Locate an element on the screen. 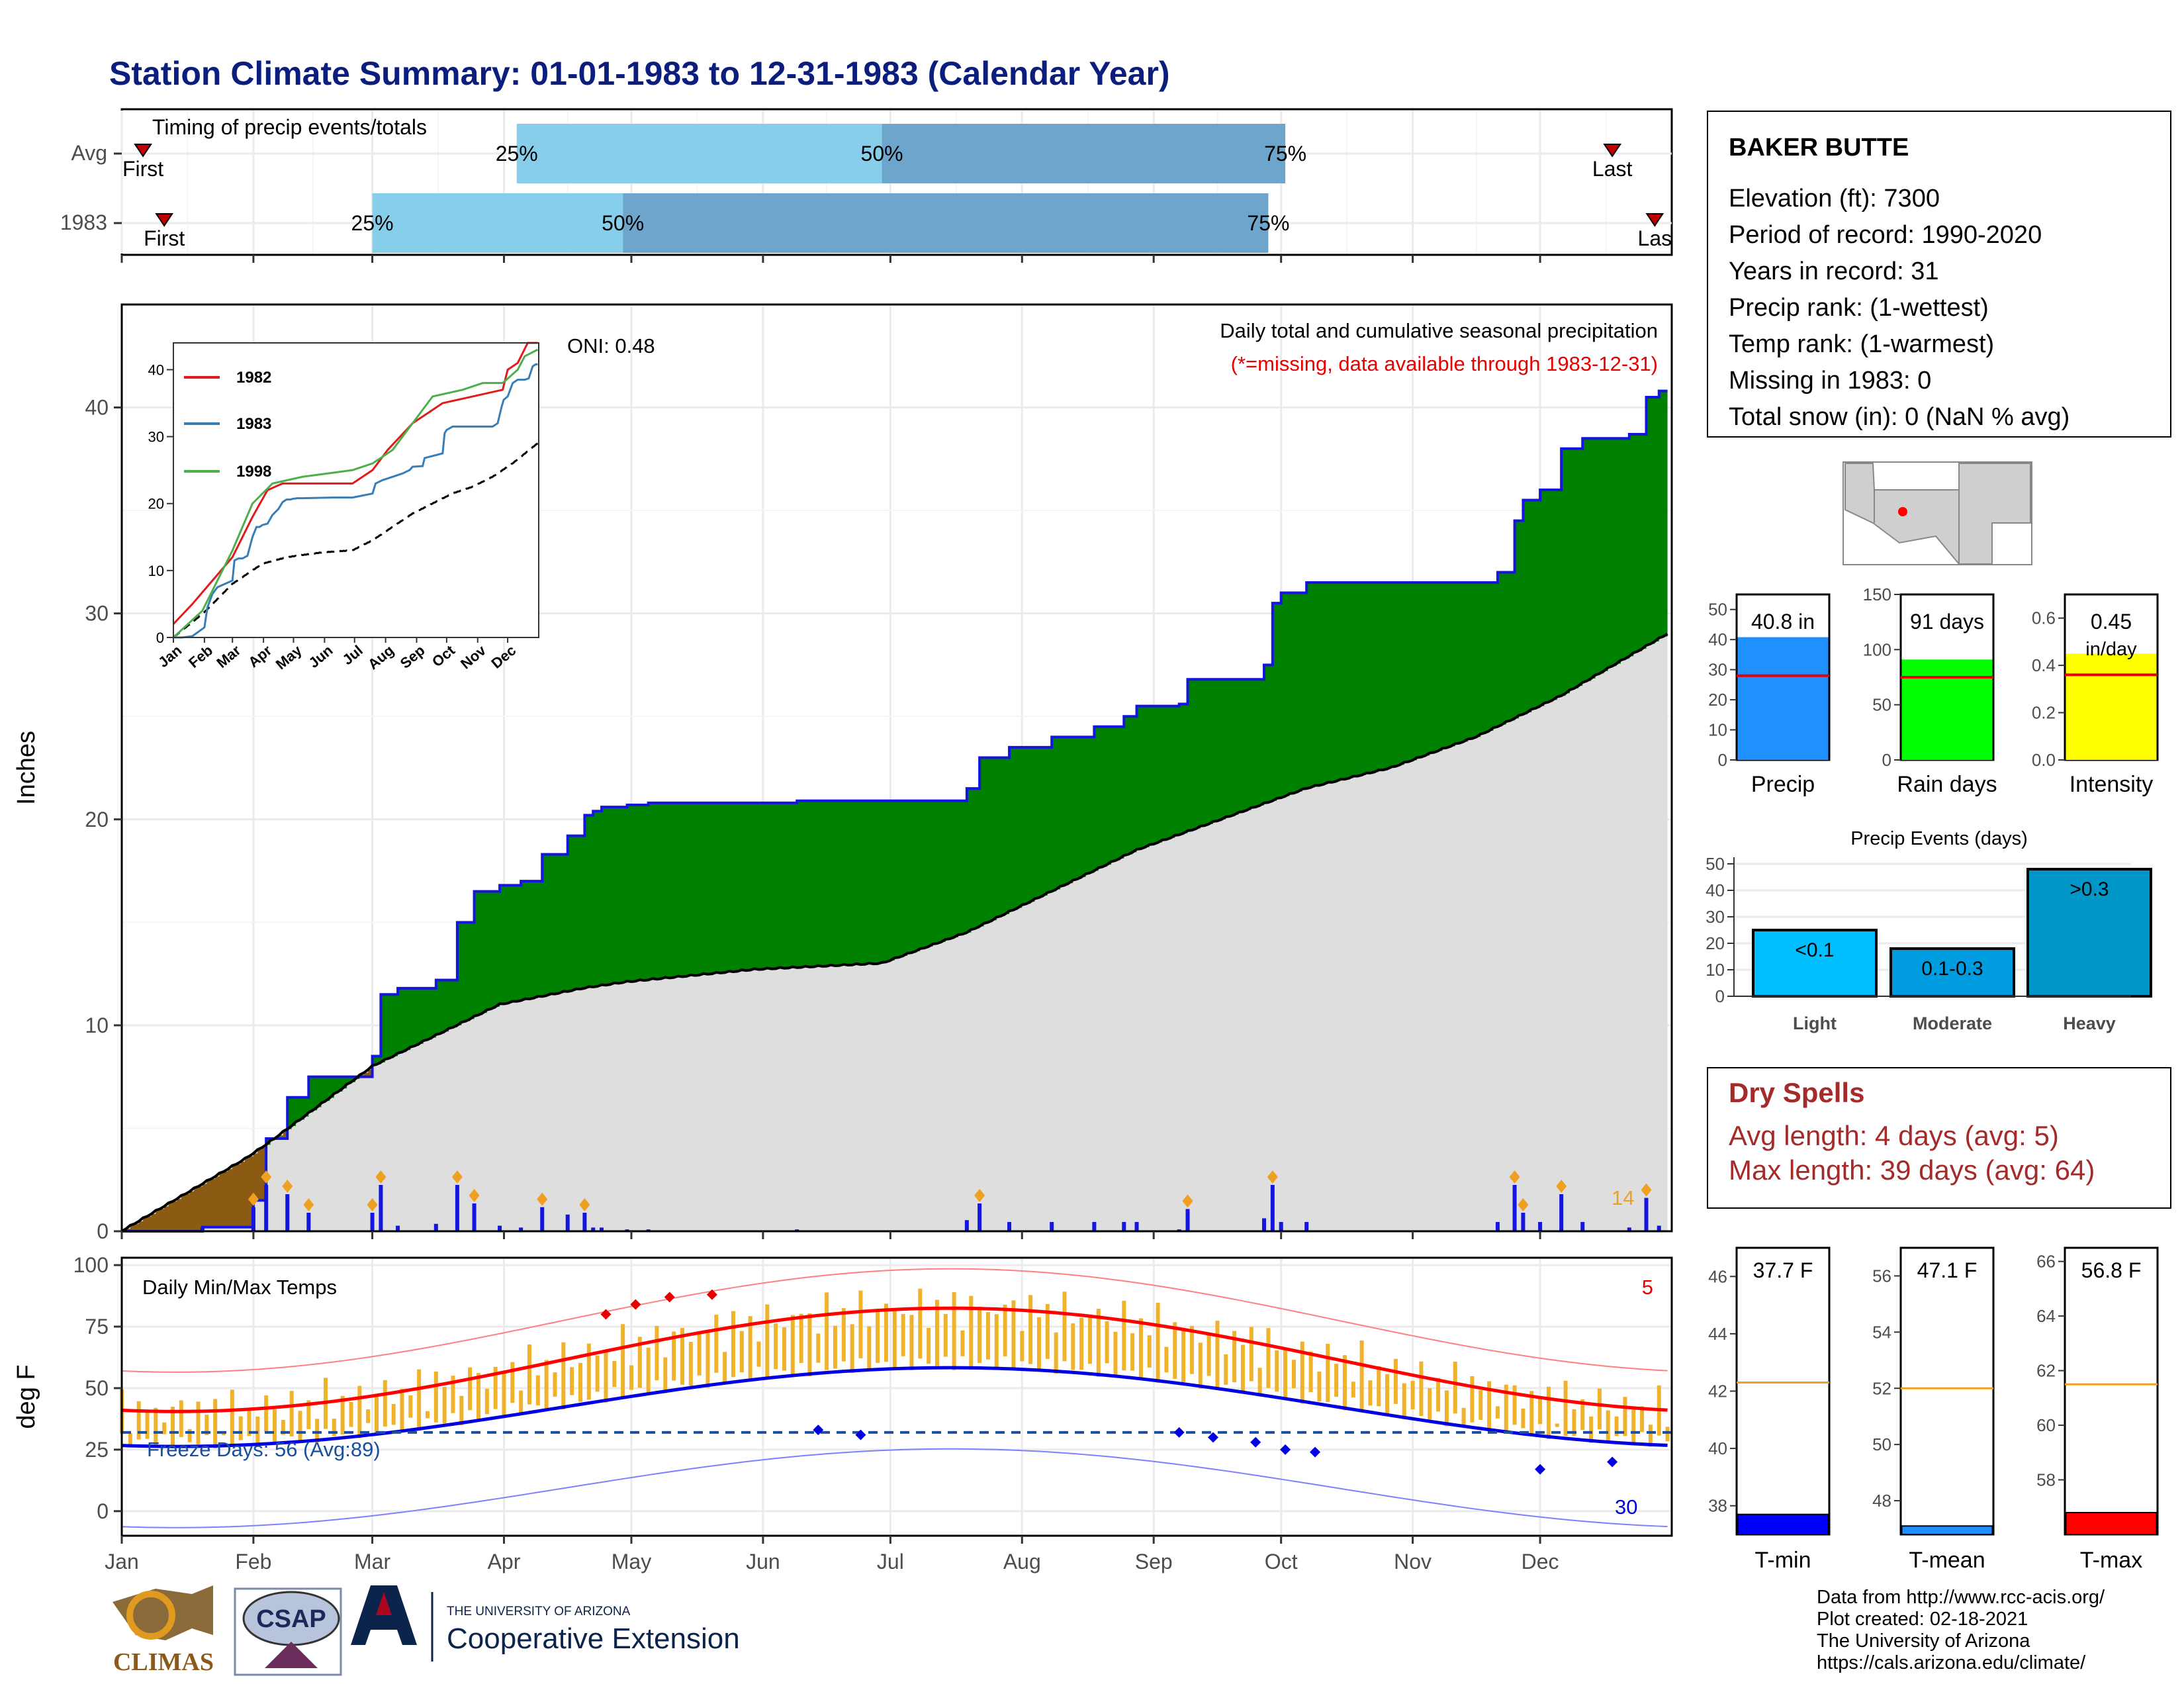 Image resolution: width=2184 pixels, height=1688 pixels. summary-value-label: 0.45 is located at coordinates (2111, 621).